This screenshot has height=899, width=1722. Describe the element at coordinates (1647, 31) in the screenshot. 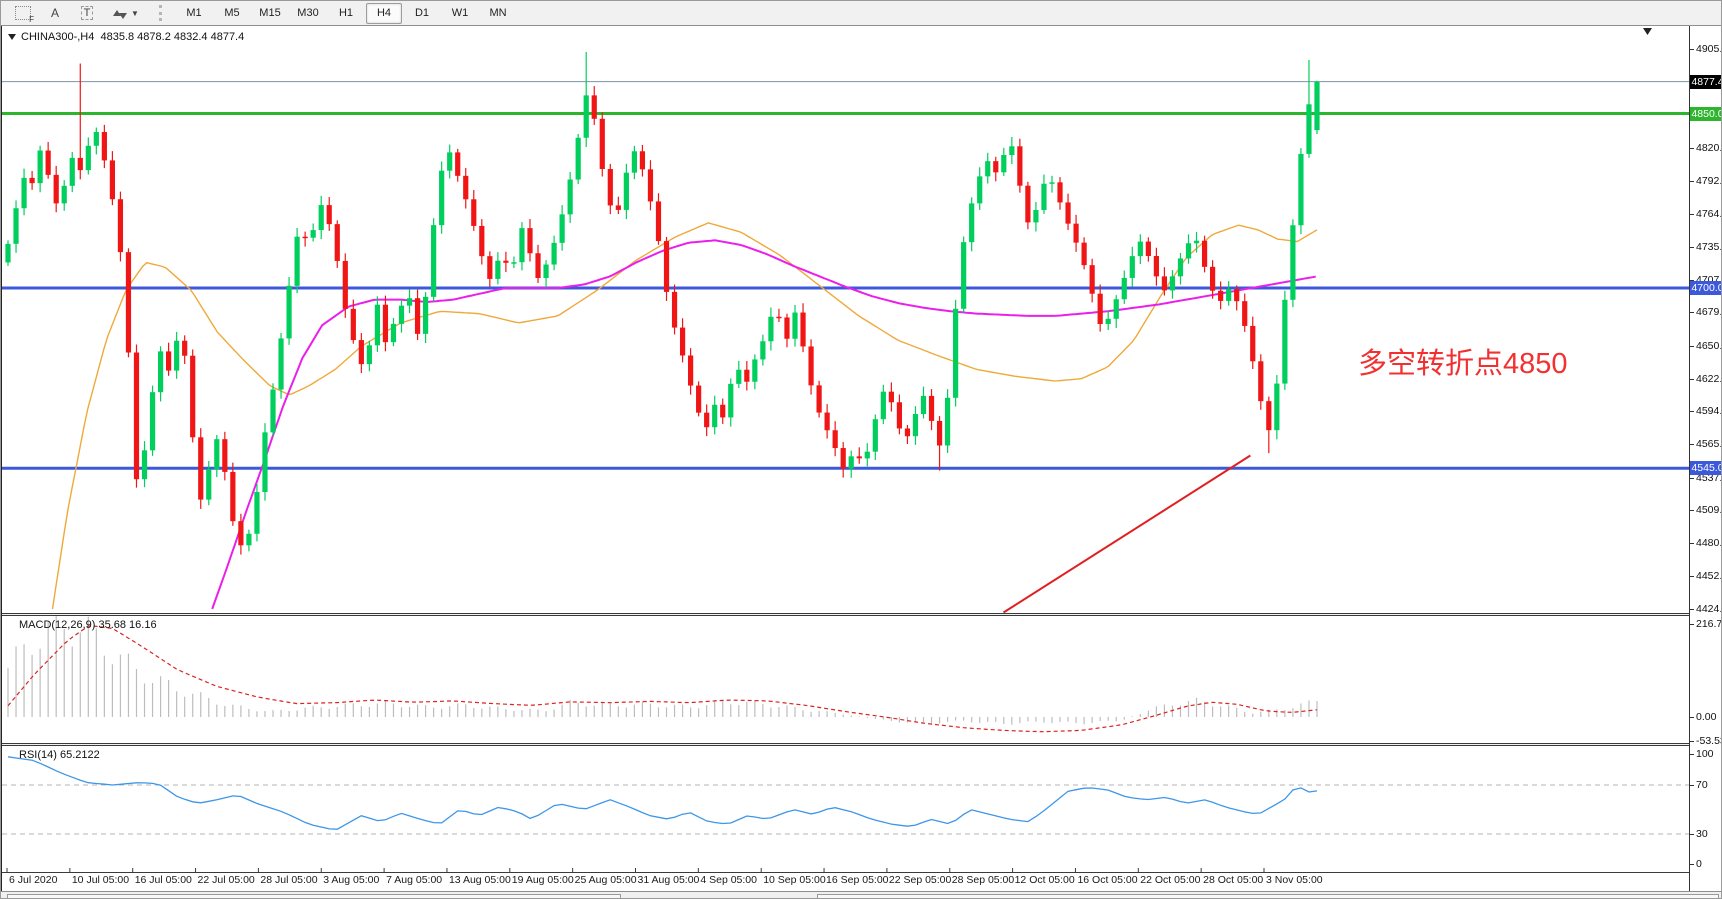

I see `chart-shift-marker-icon` at that location.